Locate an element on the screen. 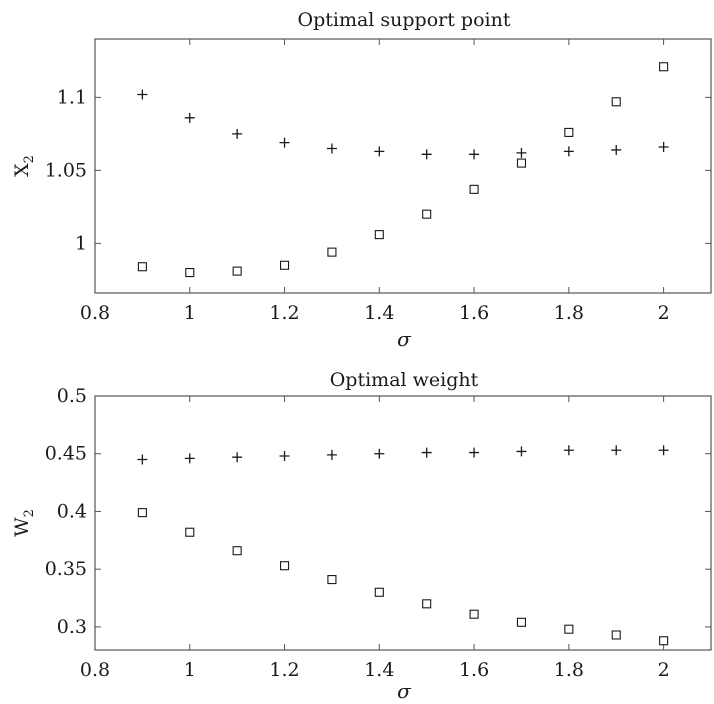 The height and width of the screenshot is (704, 714). weight-xtick-label: 2 is located at coordinates (664, 670).